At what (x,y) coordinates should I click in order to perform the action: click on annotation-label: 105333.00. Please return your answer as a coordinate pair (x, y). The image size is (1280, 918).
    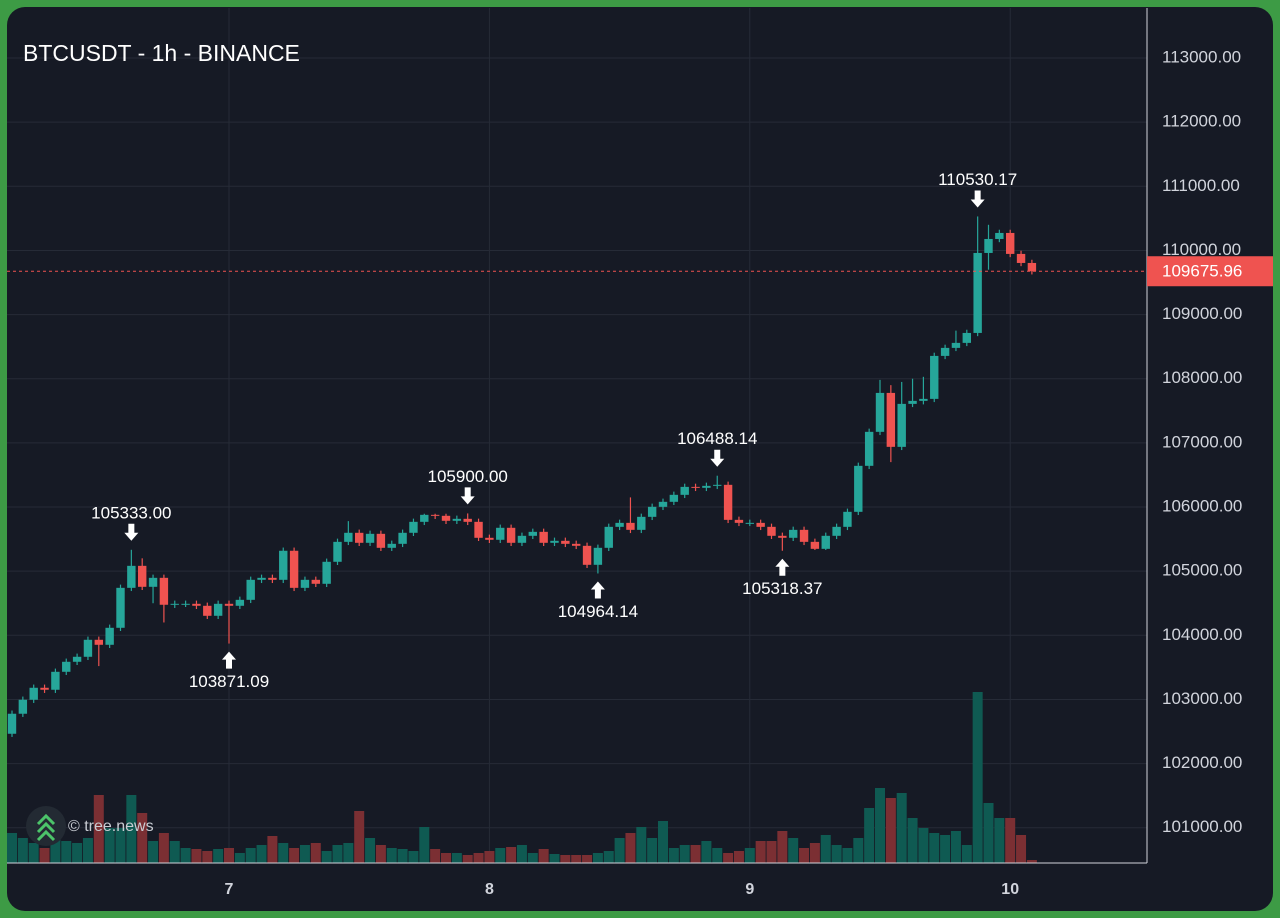
    Looking at the image, I should click on (131, 512).